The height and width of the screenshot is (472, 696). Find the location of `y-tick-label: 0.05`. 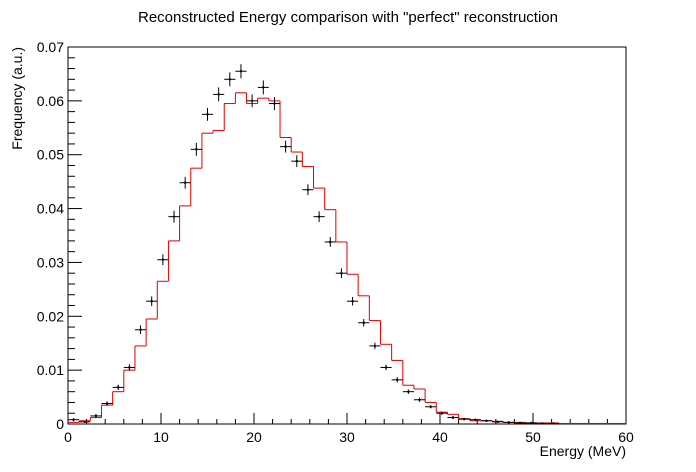

y-tick-label: 0.05 is located at coordinates (50, 155).